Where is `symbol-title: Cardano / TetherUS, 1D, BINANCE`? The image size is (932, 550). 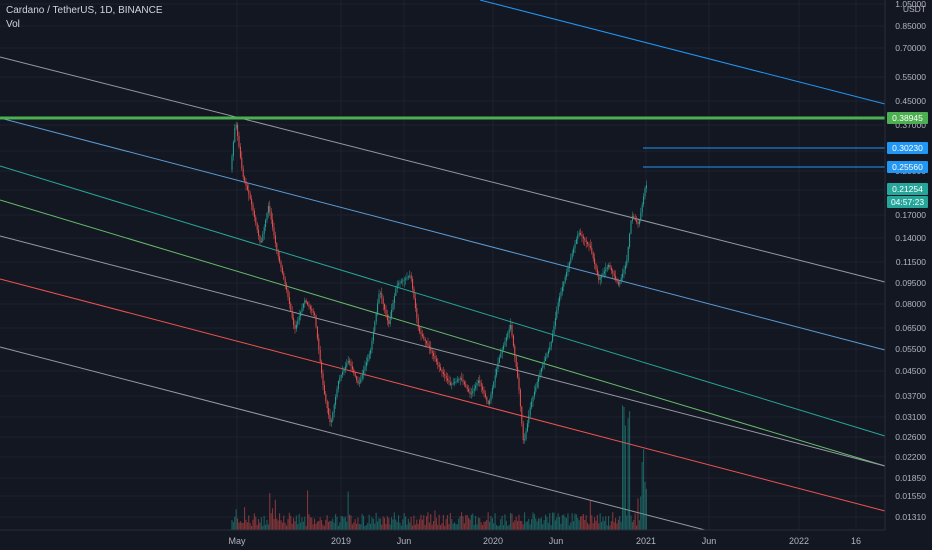
symbol-title: Cardano / TetherUS, 1D, BINANCE is located at coordinates (84, 10).